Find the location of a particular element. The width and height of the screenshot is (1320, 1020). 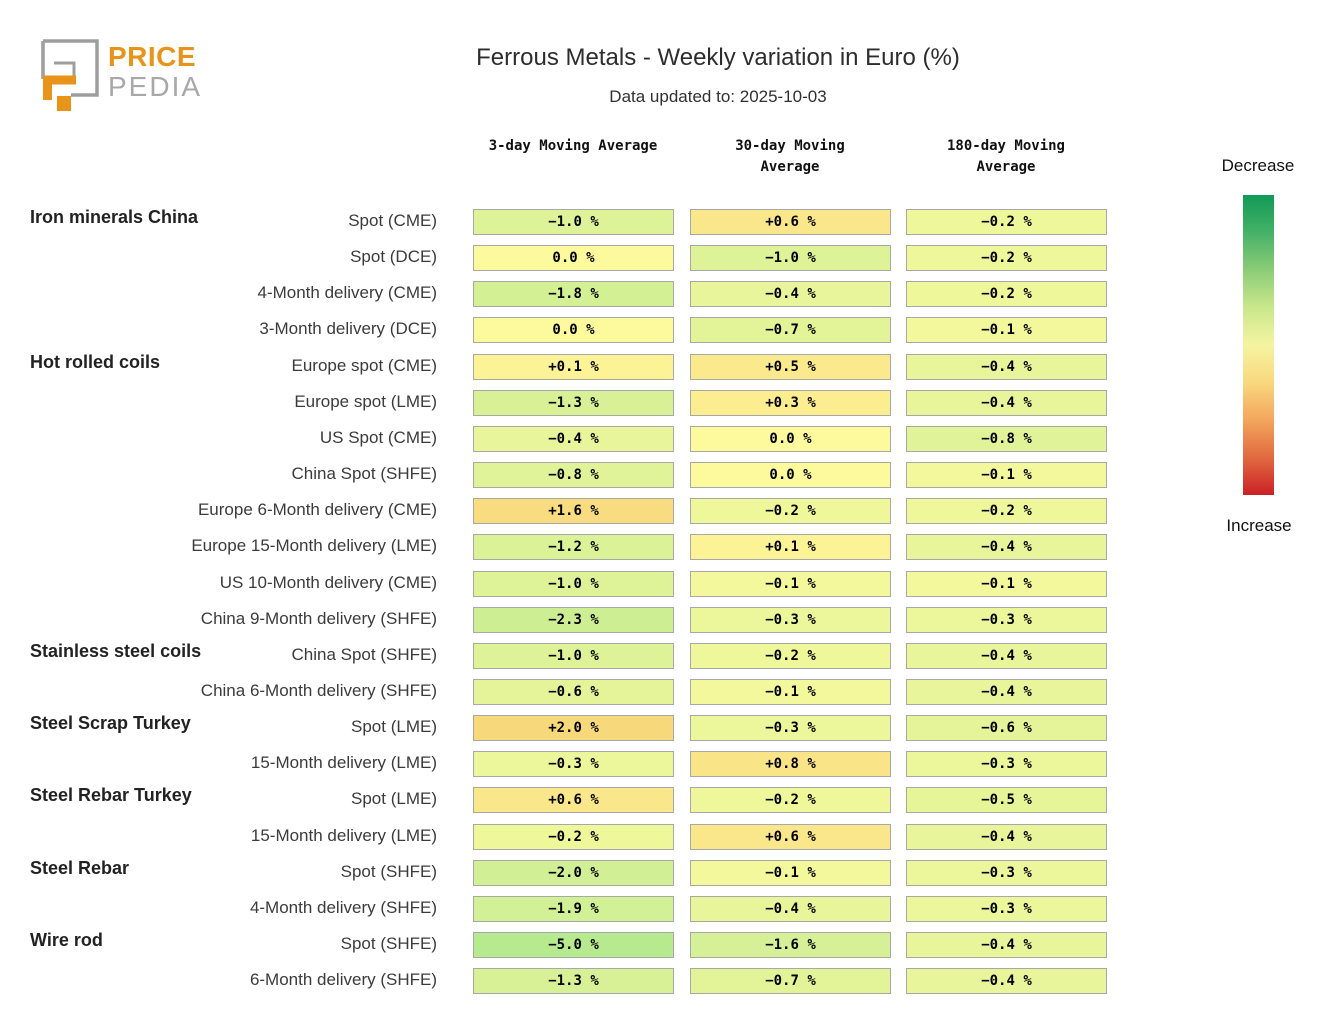

heatmap-cell: +0.3 % is located at coordinates (790, 403).